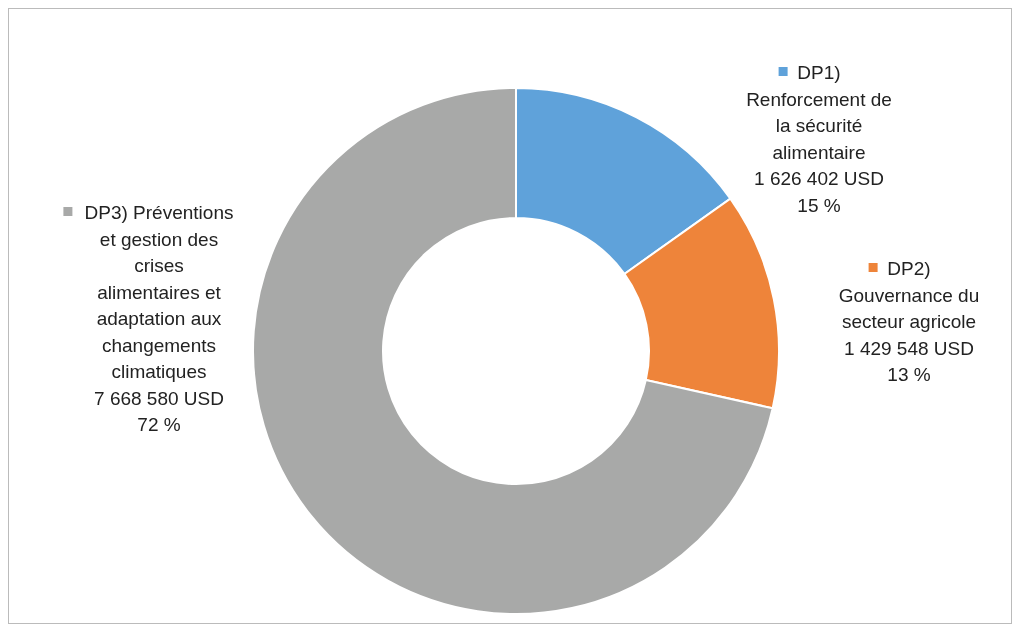 The height and width of the screenshot is (624, 1020). Describe the element at coordinates (909, 295) in the screenshot. I see `legend-label: DP2) Gouvernance du secteur agricole` at that location.